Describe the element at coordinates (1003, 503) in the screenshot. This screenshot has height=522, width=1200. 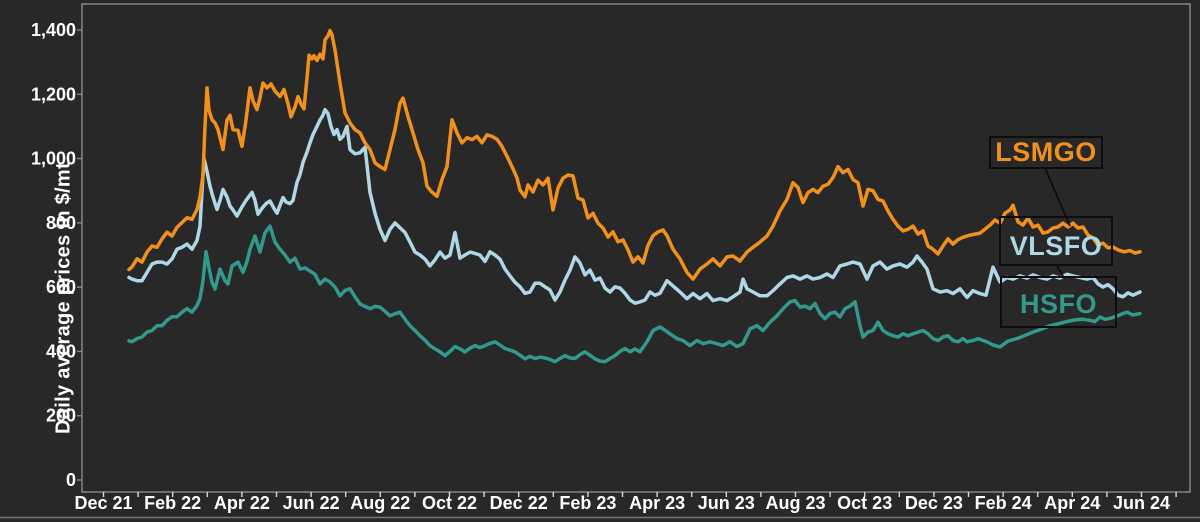
I see `x-tick-label: Feb 24` at that location.